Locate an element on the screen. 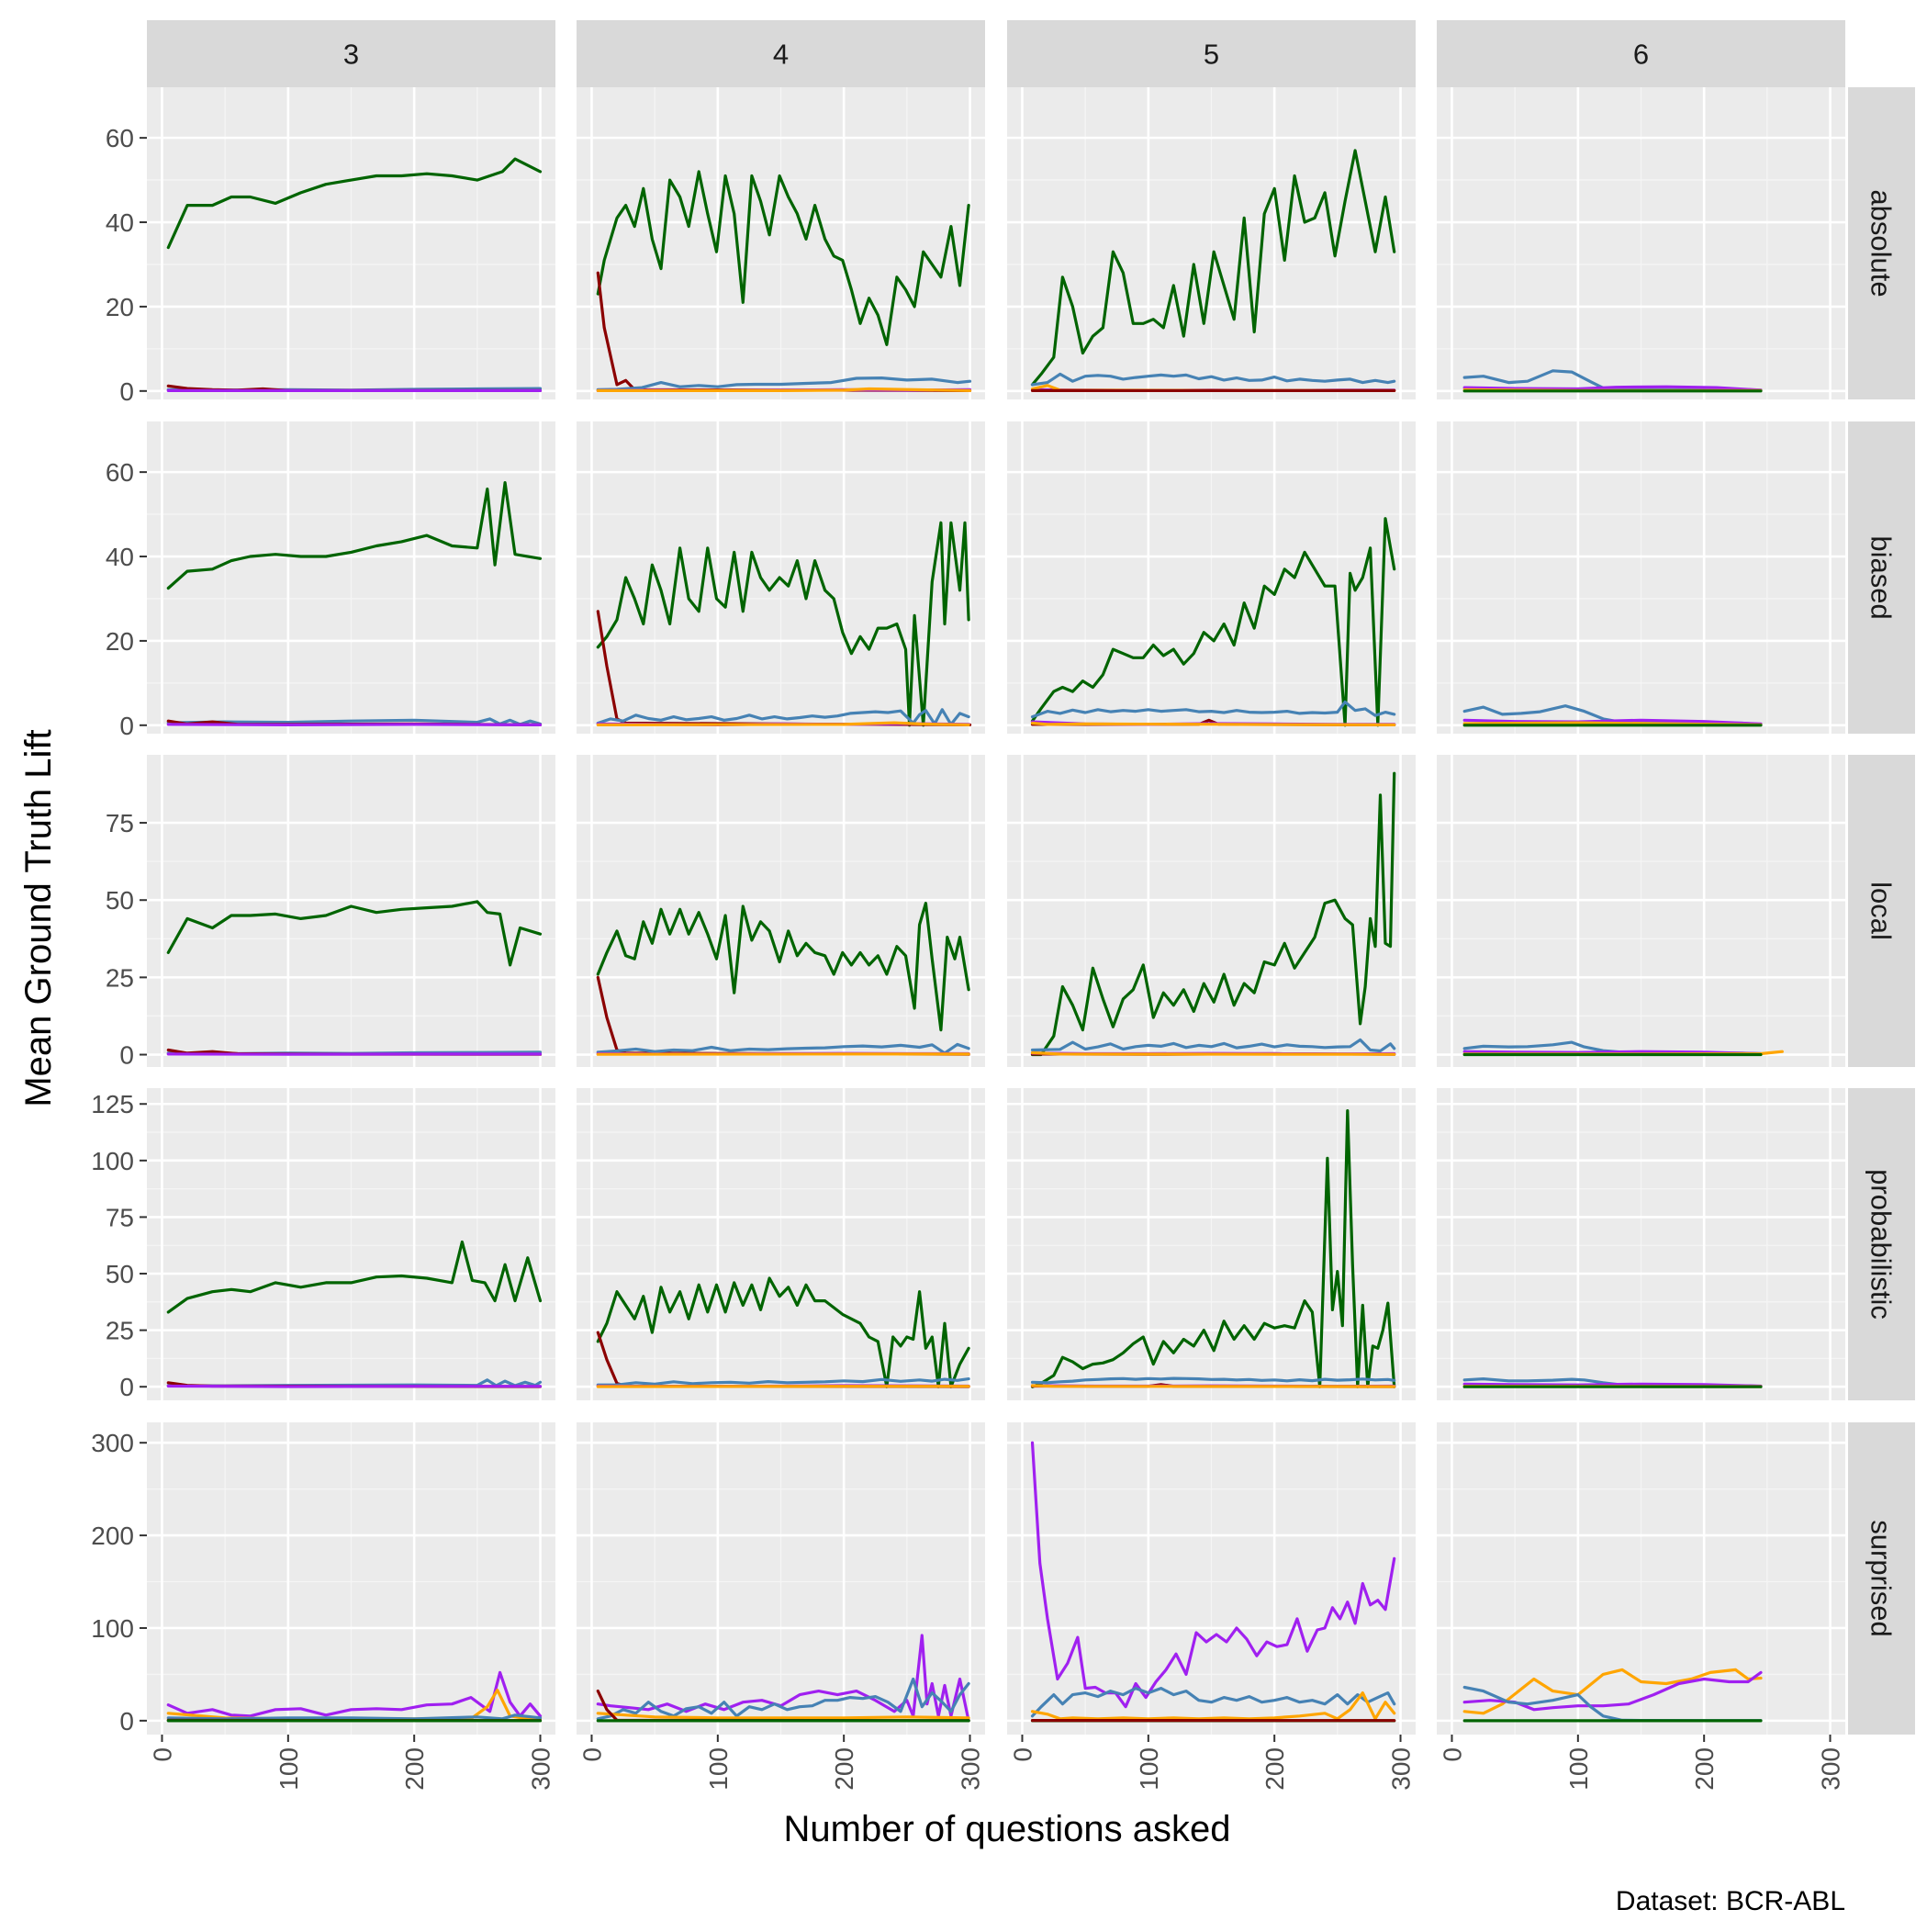 The height and width of the screenshot is (1932, 1927). y-tick-label: 125 is located at coordinates (113, 1104).